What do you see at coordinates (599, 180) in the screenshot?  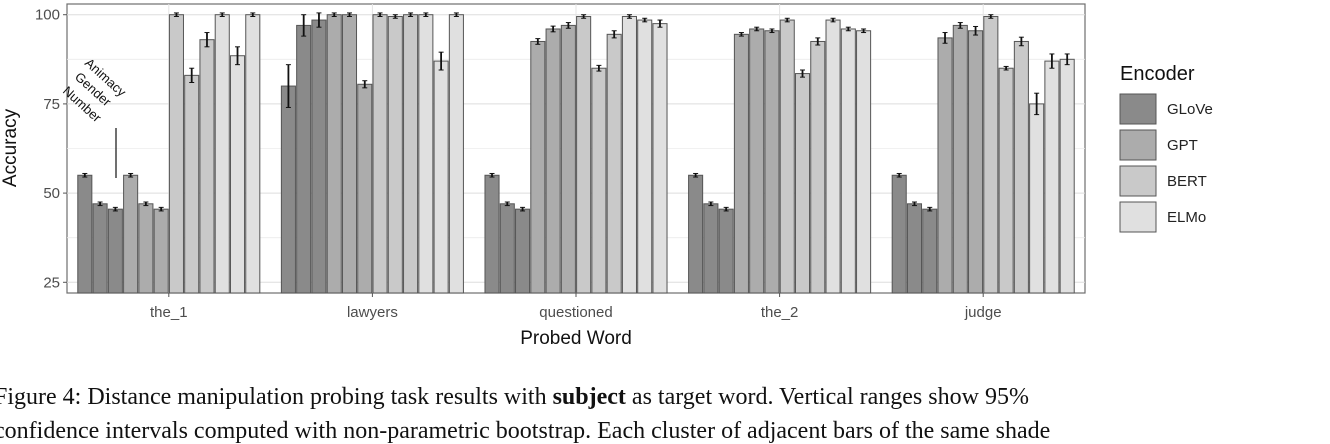 I see `bar-bert-questioned-gender` at bounding box center [599, 180].